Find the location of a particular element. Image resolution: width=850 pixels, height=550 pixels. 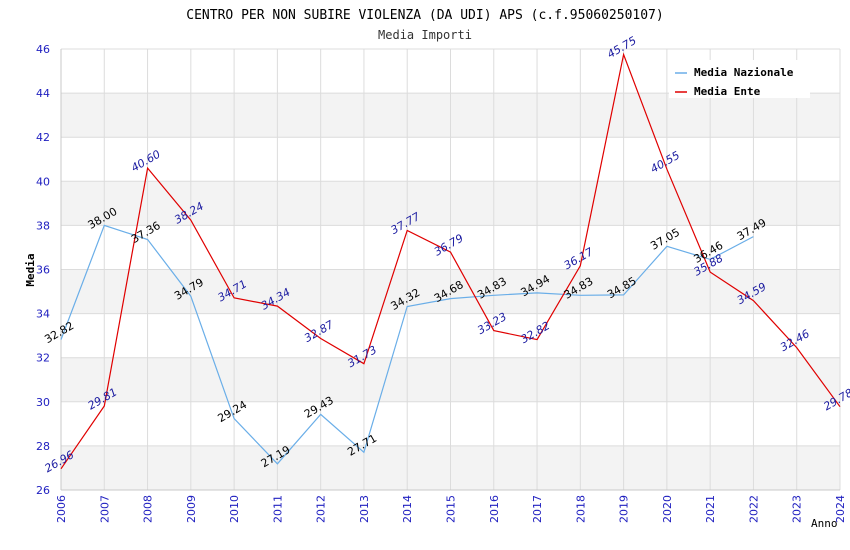

x-tick-label: 2012 is located at coordinates (321, 509).